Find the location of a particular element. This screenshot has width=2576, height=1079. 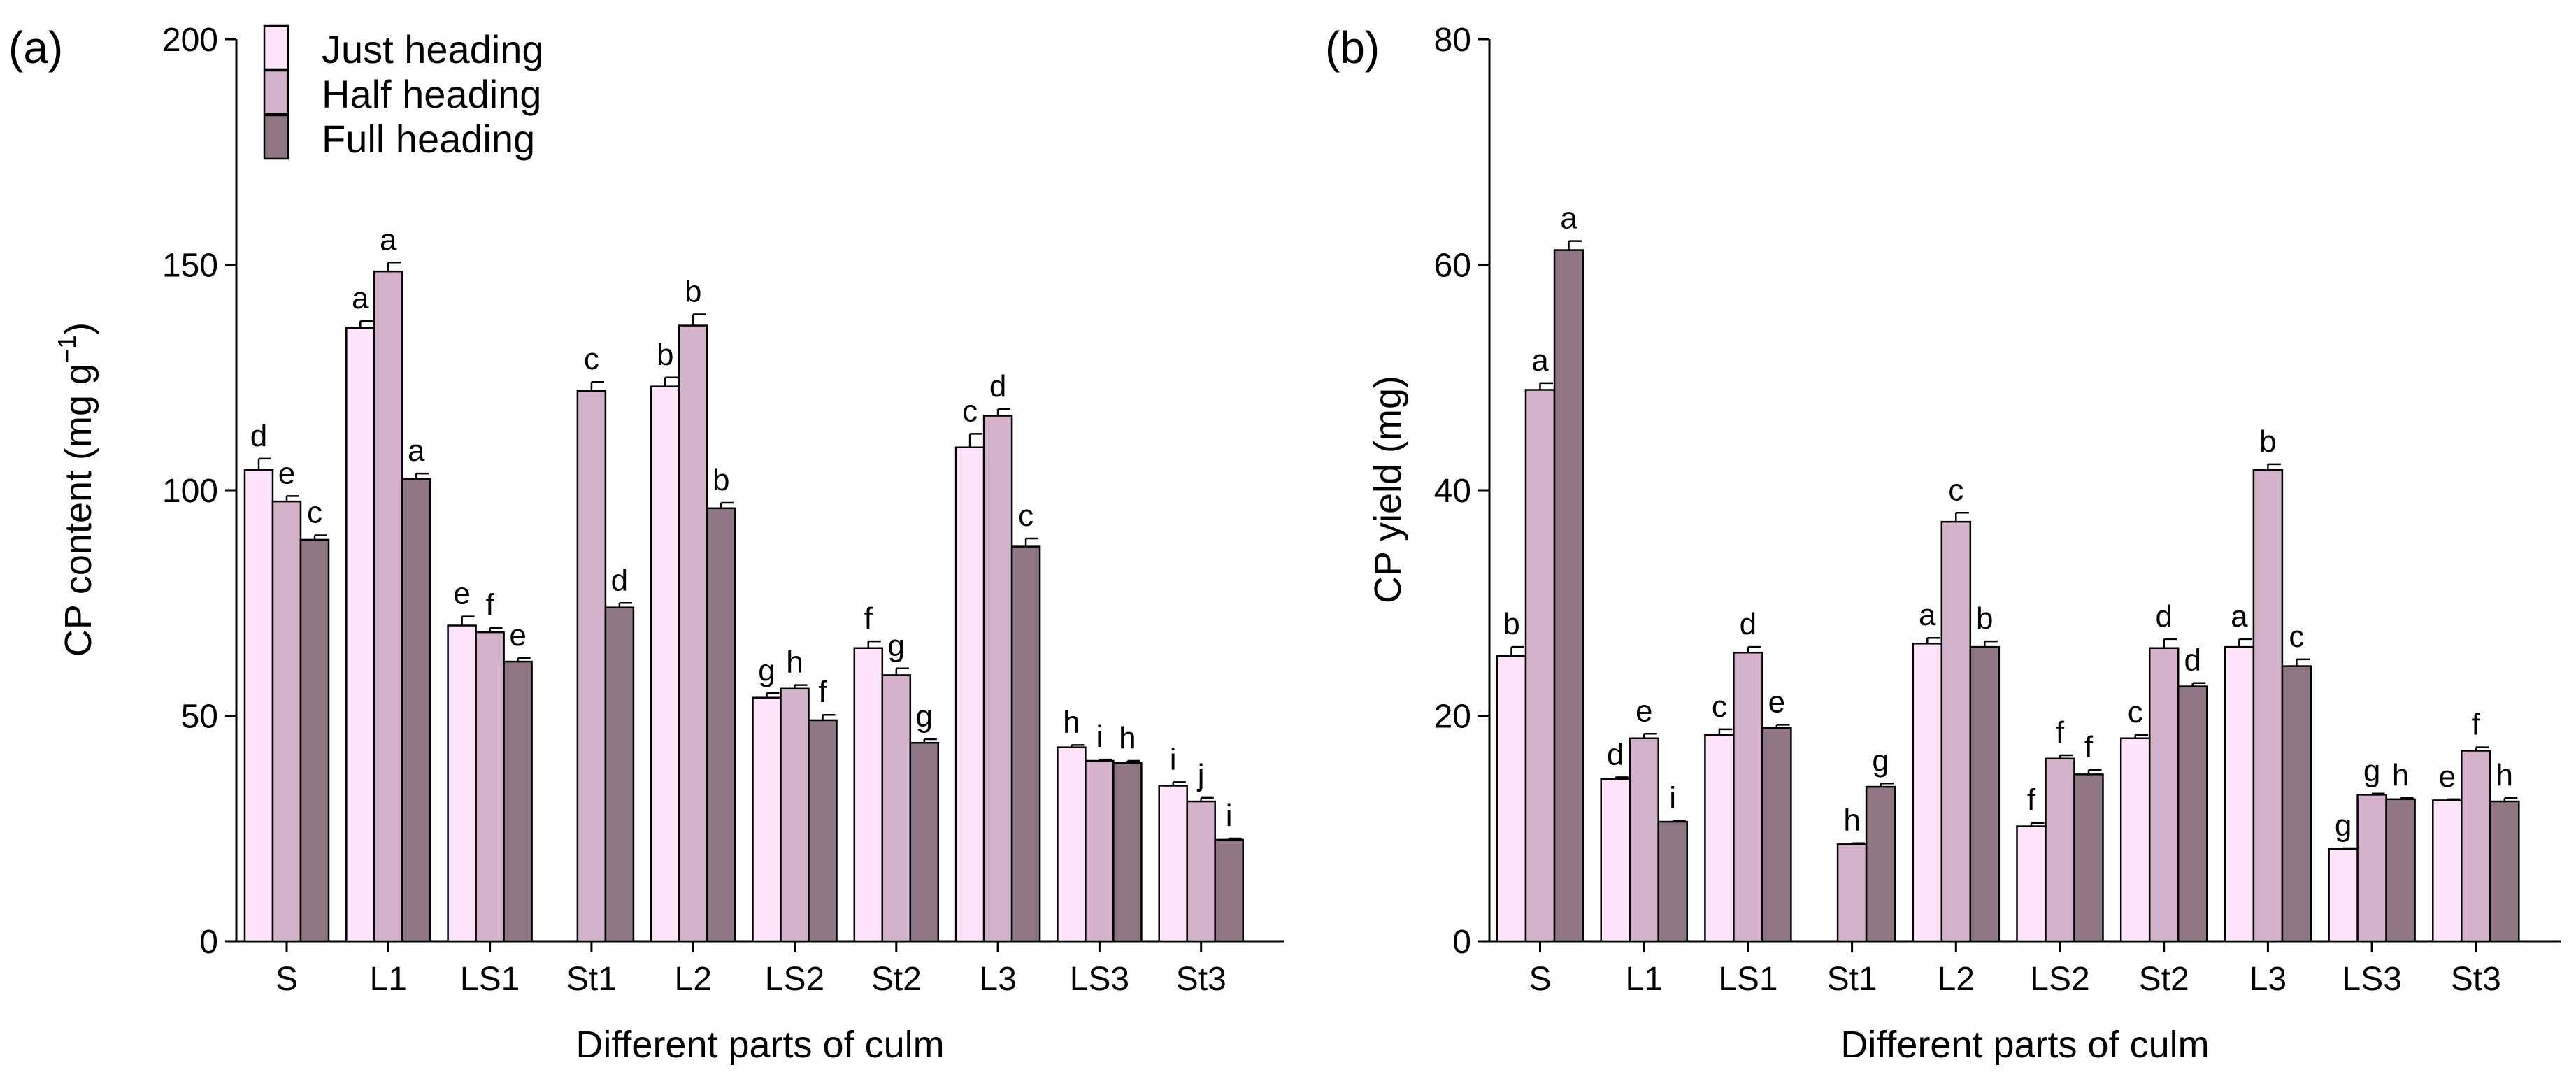

panel-a-x-ticks: S L1 LS1 St1 L2 LS2 St2 L3 LS3 St3 is located at coordinates (751, 970).